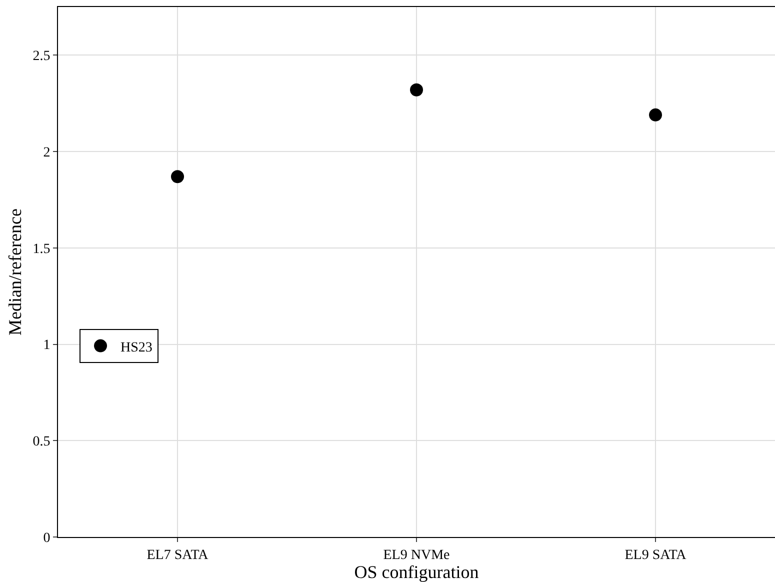 The height and width of the screenshot is (582, 775). Describe the element at coordinates (656, 555) in the screenshot. I see `x-tick-label: EL9 SATA` at that location.